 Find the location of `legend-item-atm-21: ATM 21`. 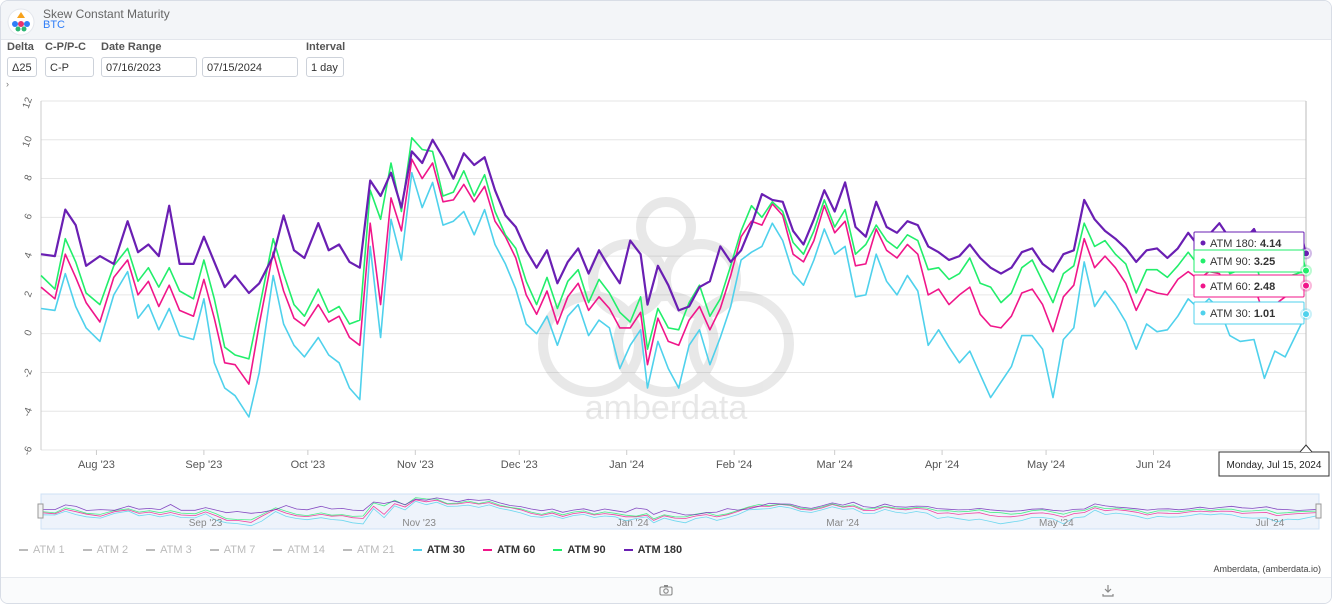

legend-item-atm-21: ATM 21 is located at coordinates (369, 550).